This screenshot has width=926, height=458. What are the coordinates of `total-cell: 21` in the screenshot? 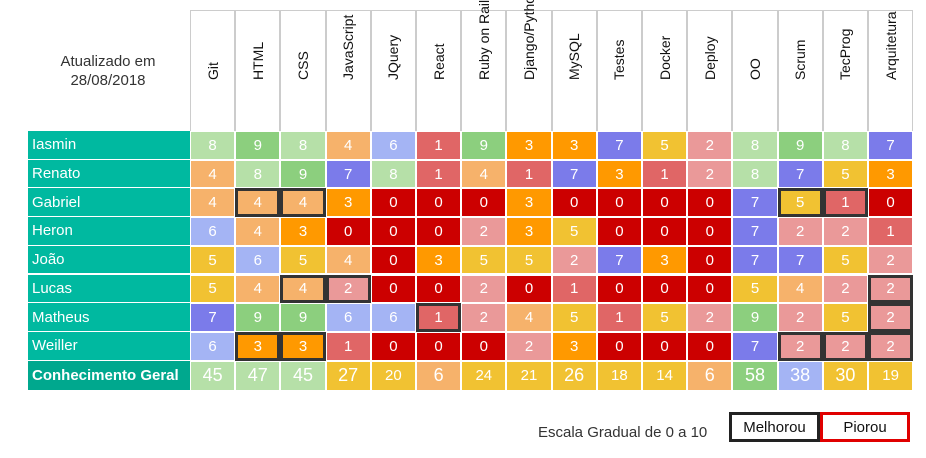 It's located at (529, 375).